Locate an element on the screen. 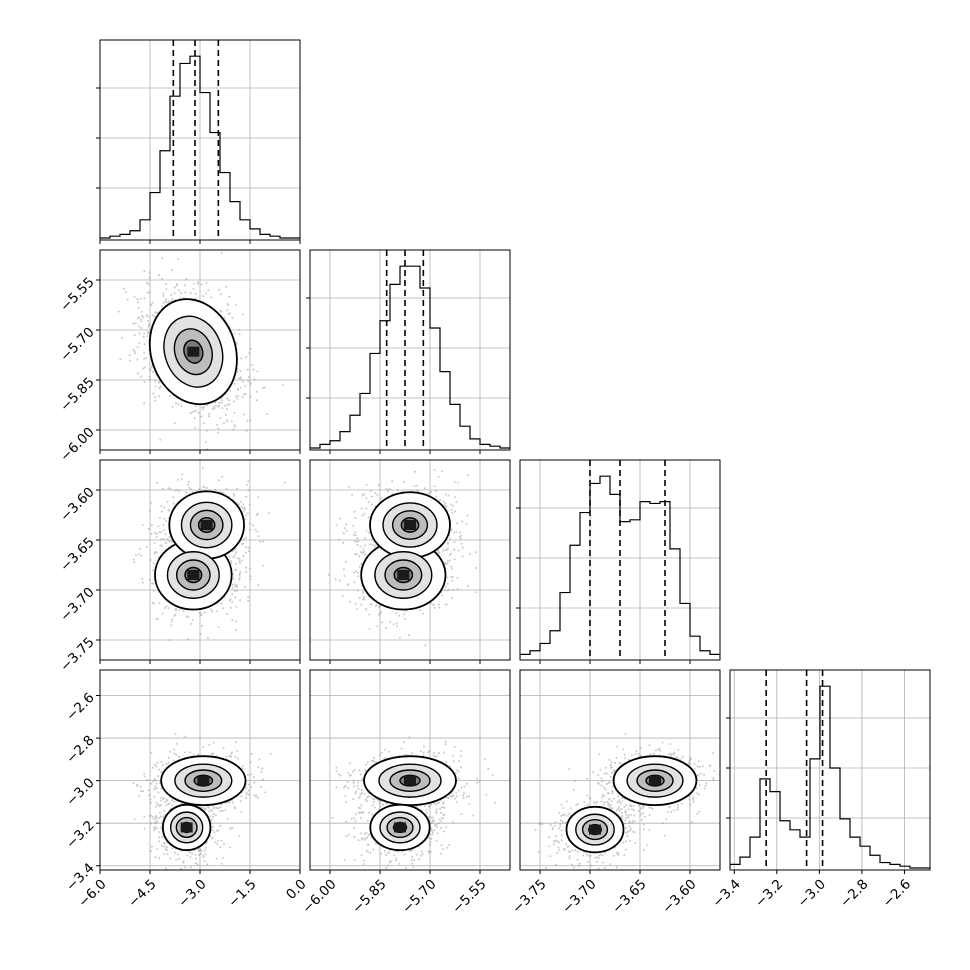 The image size is (970, 970). y-tick-label: −3.75 is located at coordinates (77, 654).